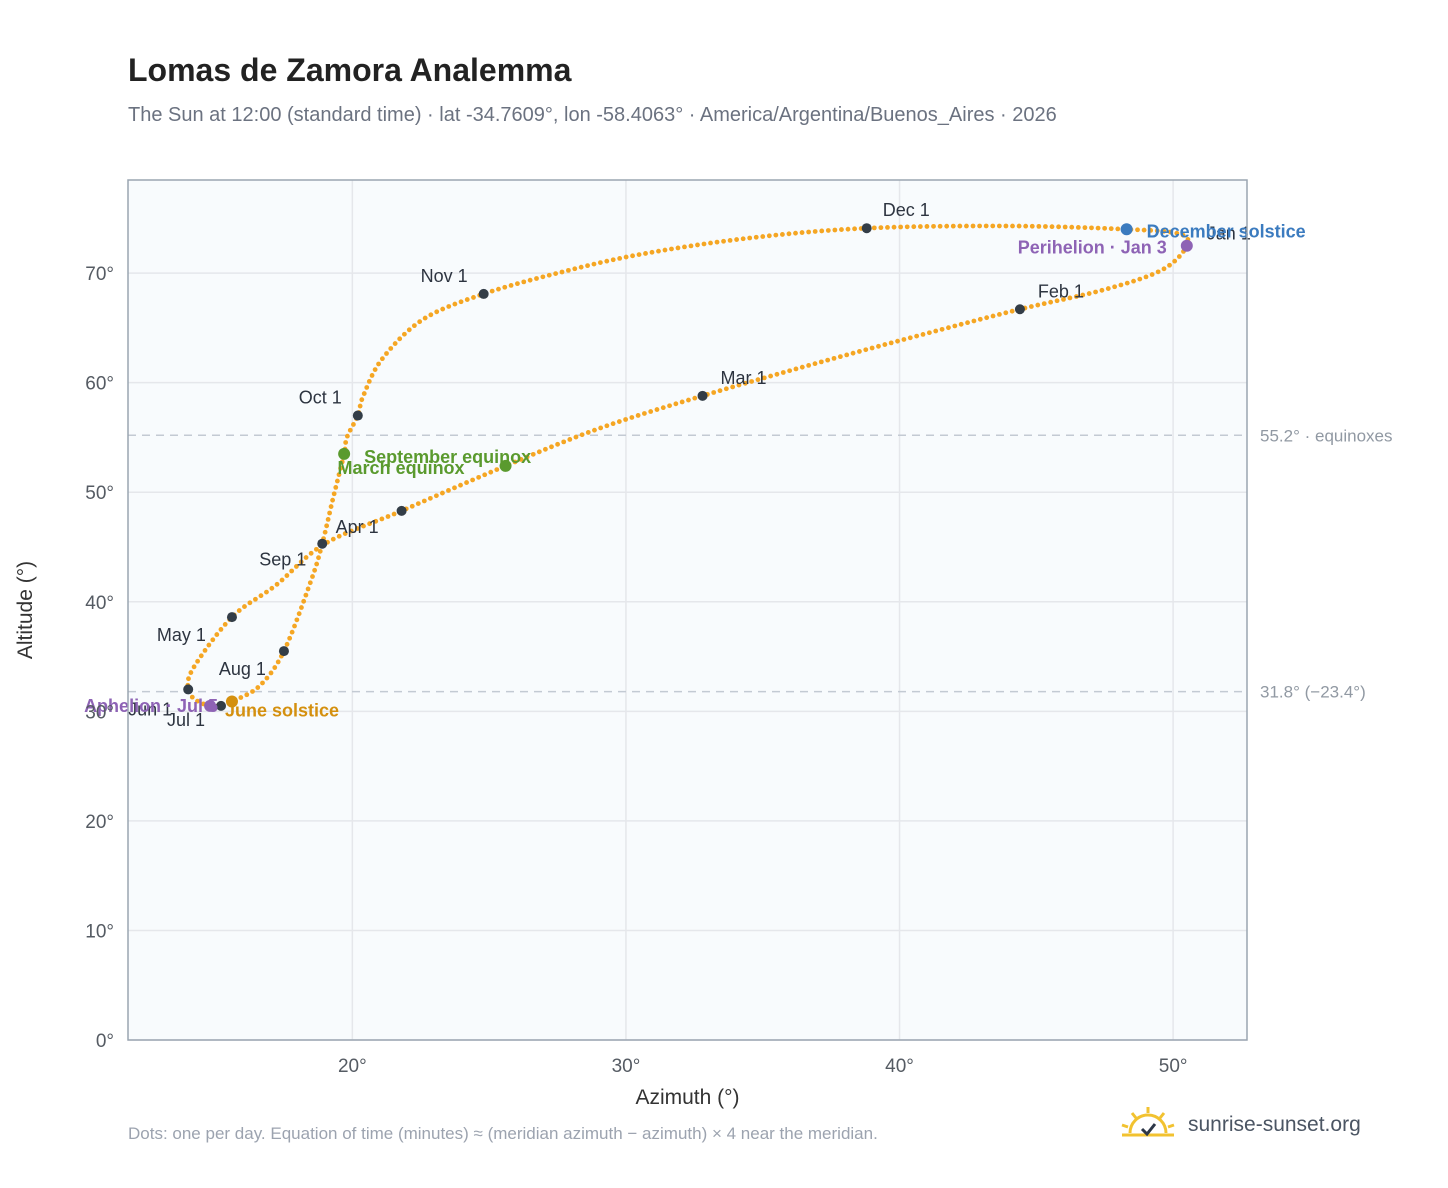 Image resolution: width=1448 pixels, height=1188 pixels. I want to click on y-tick-label: 40°, so click(99, 603).